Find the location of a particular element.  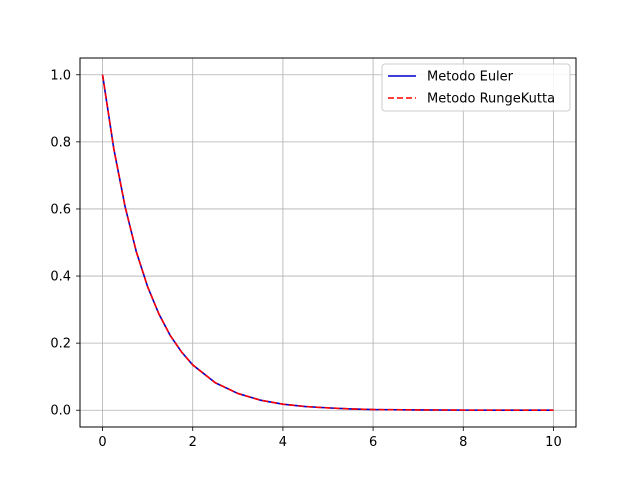

x-tick-label: 2 is located at coordinates (193, 442).